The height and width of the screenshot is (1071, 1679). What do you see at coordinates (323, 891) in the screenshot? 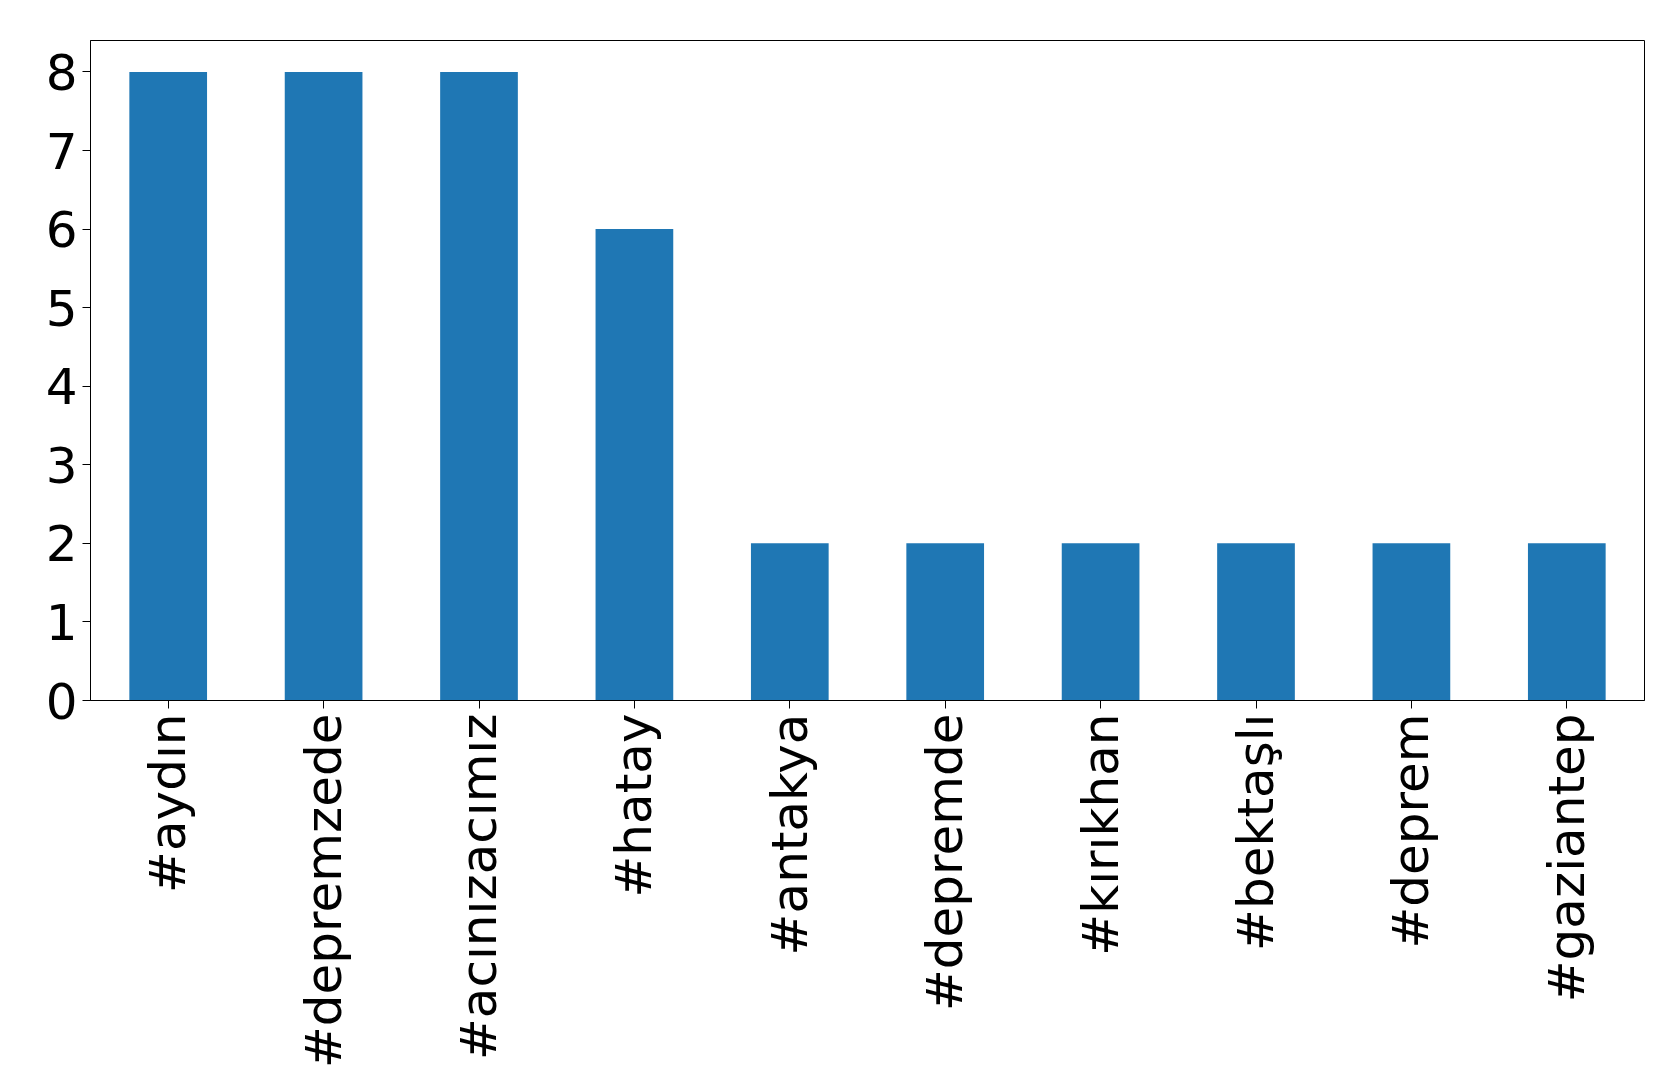
I see `x-tick-label: #depremzede` at bounding box center [323, 891].